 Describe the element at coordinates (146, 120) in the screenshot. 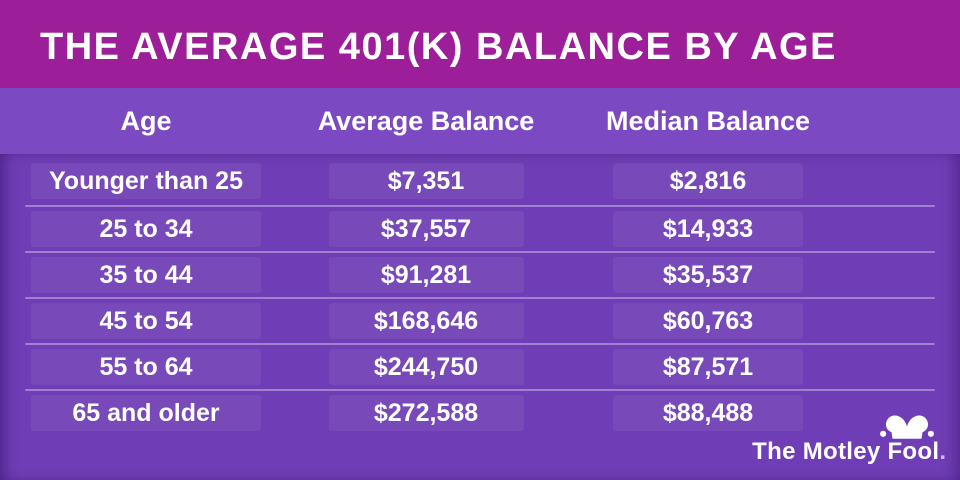

I see `column-header-age: Age` at that location.